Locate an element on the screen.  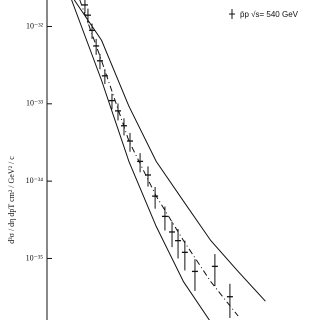
y-tick-label: 10⁻³² is located at coordinates (35, 25).